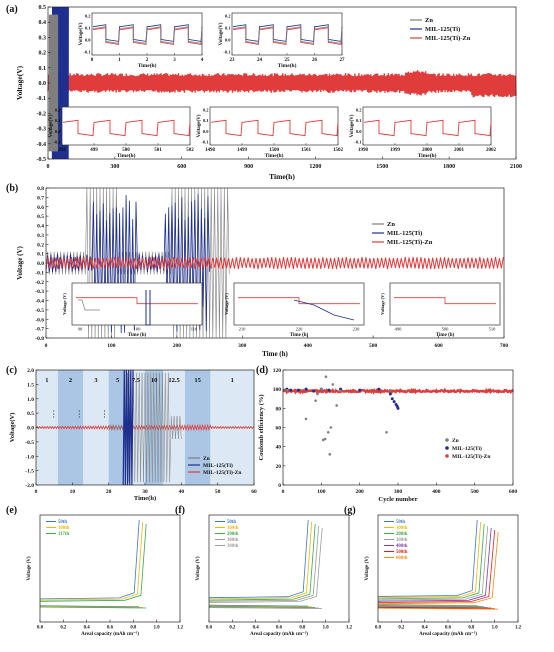  Describe the element at coordinates (43, 38) in the screenshot. I see `y-tick-label: 0.3` at that location.